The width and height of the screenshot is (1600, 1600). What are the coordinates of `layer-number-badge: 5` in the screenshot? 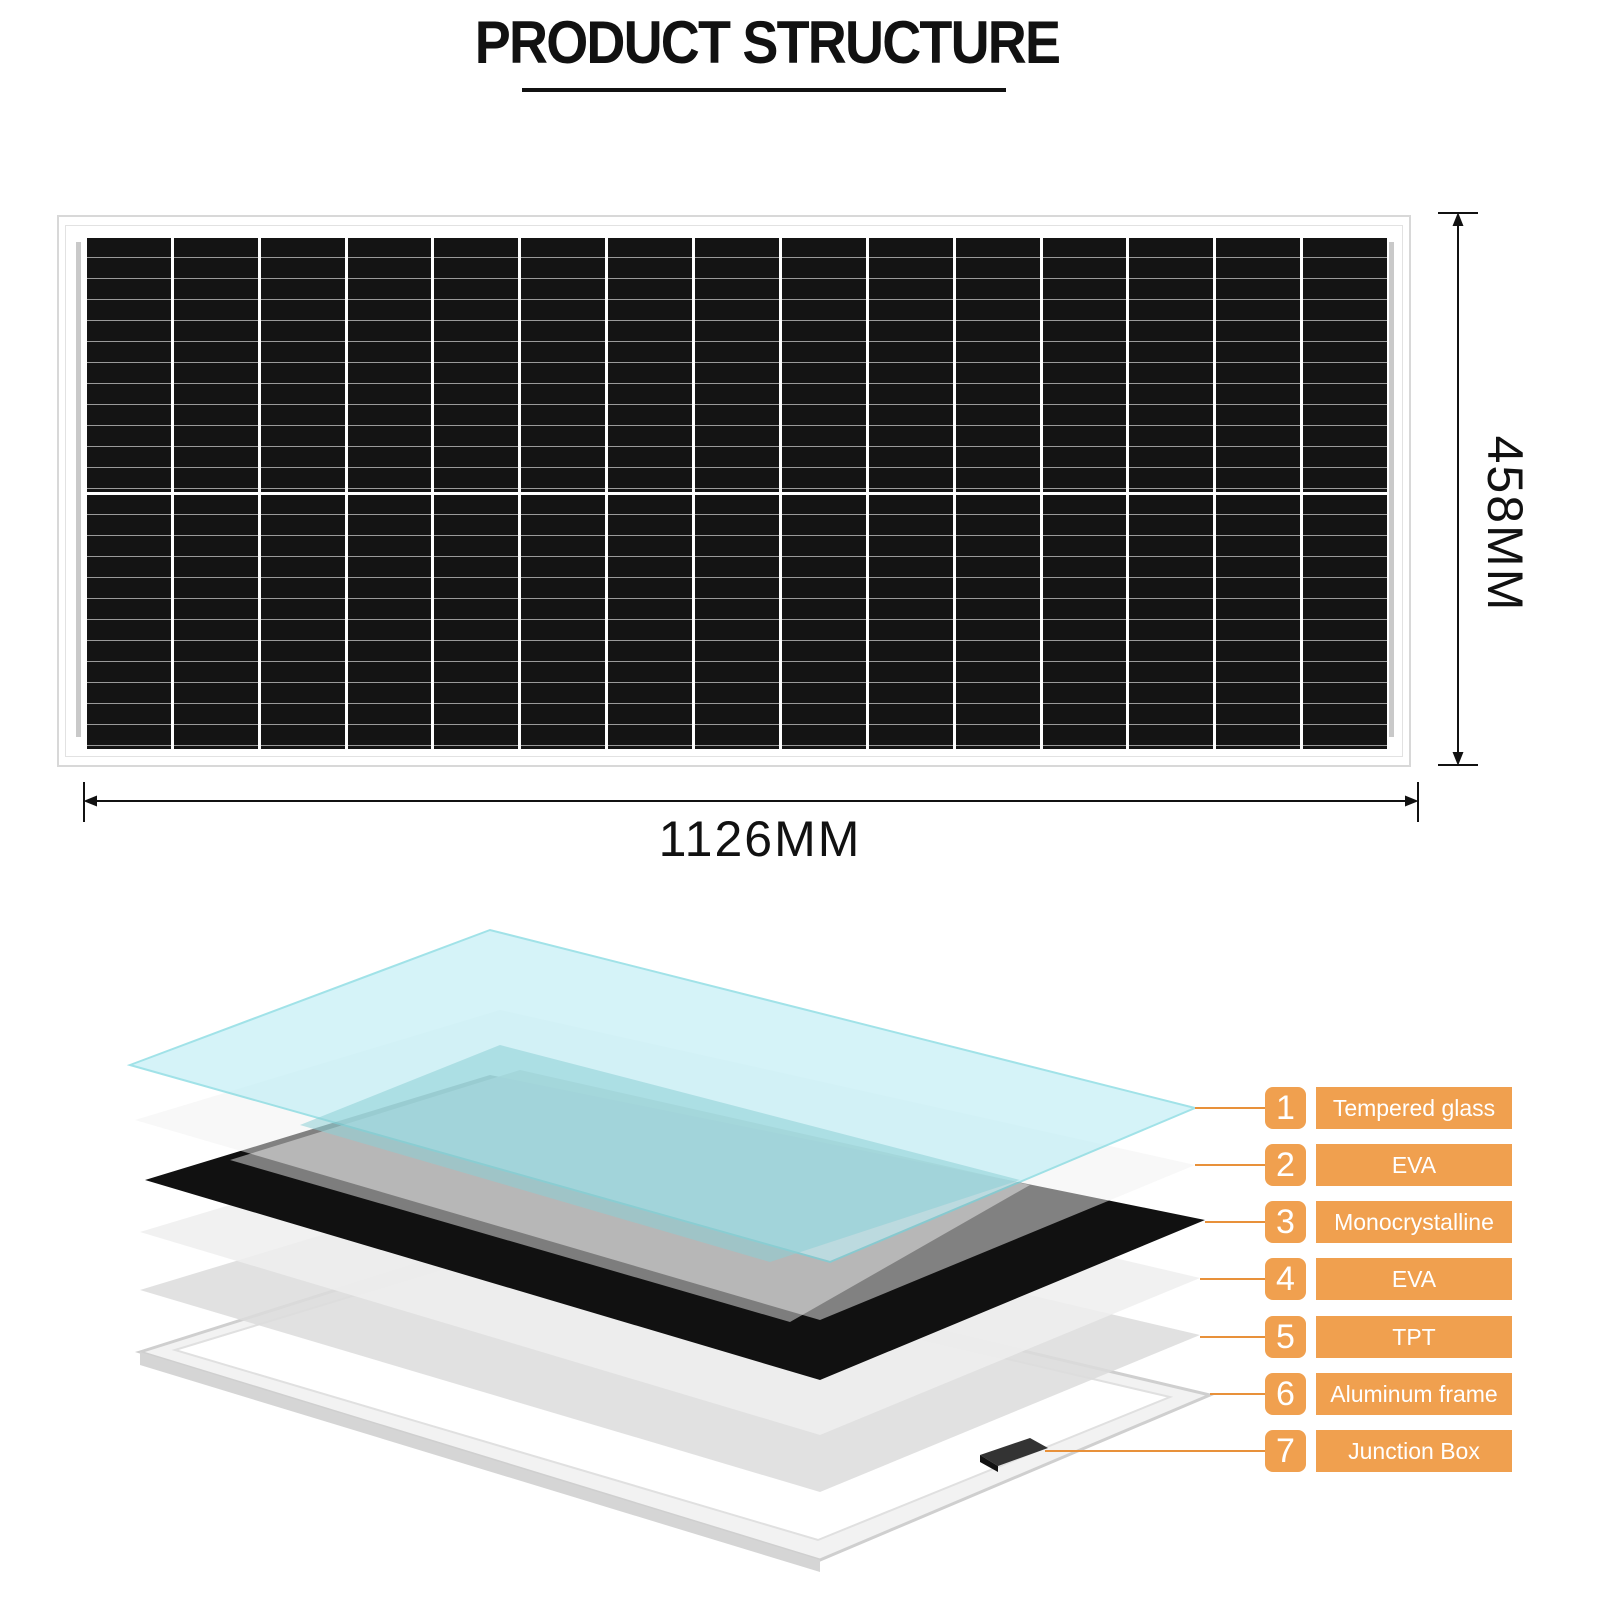 It's located at (1285, 1337).